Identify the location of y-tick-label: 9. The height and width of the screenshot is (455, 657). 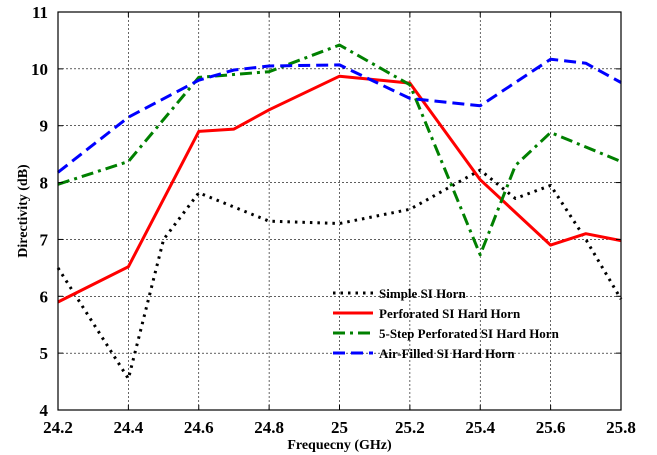
(44, 126).